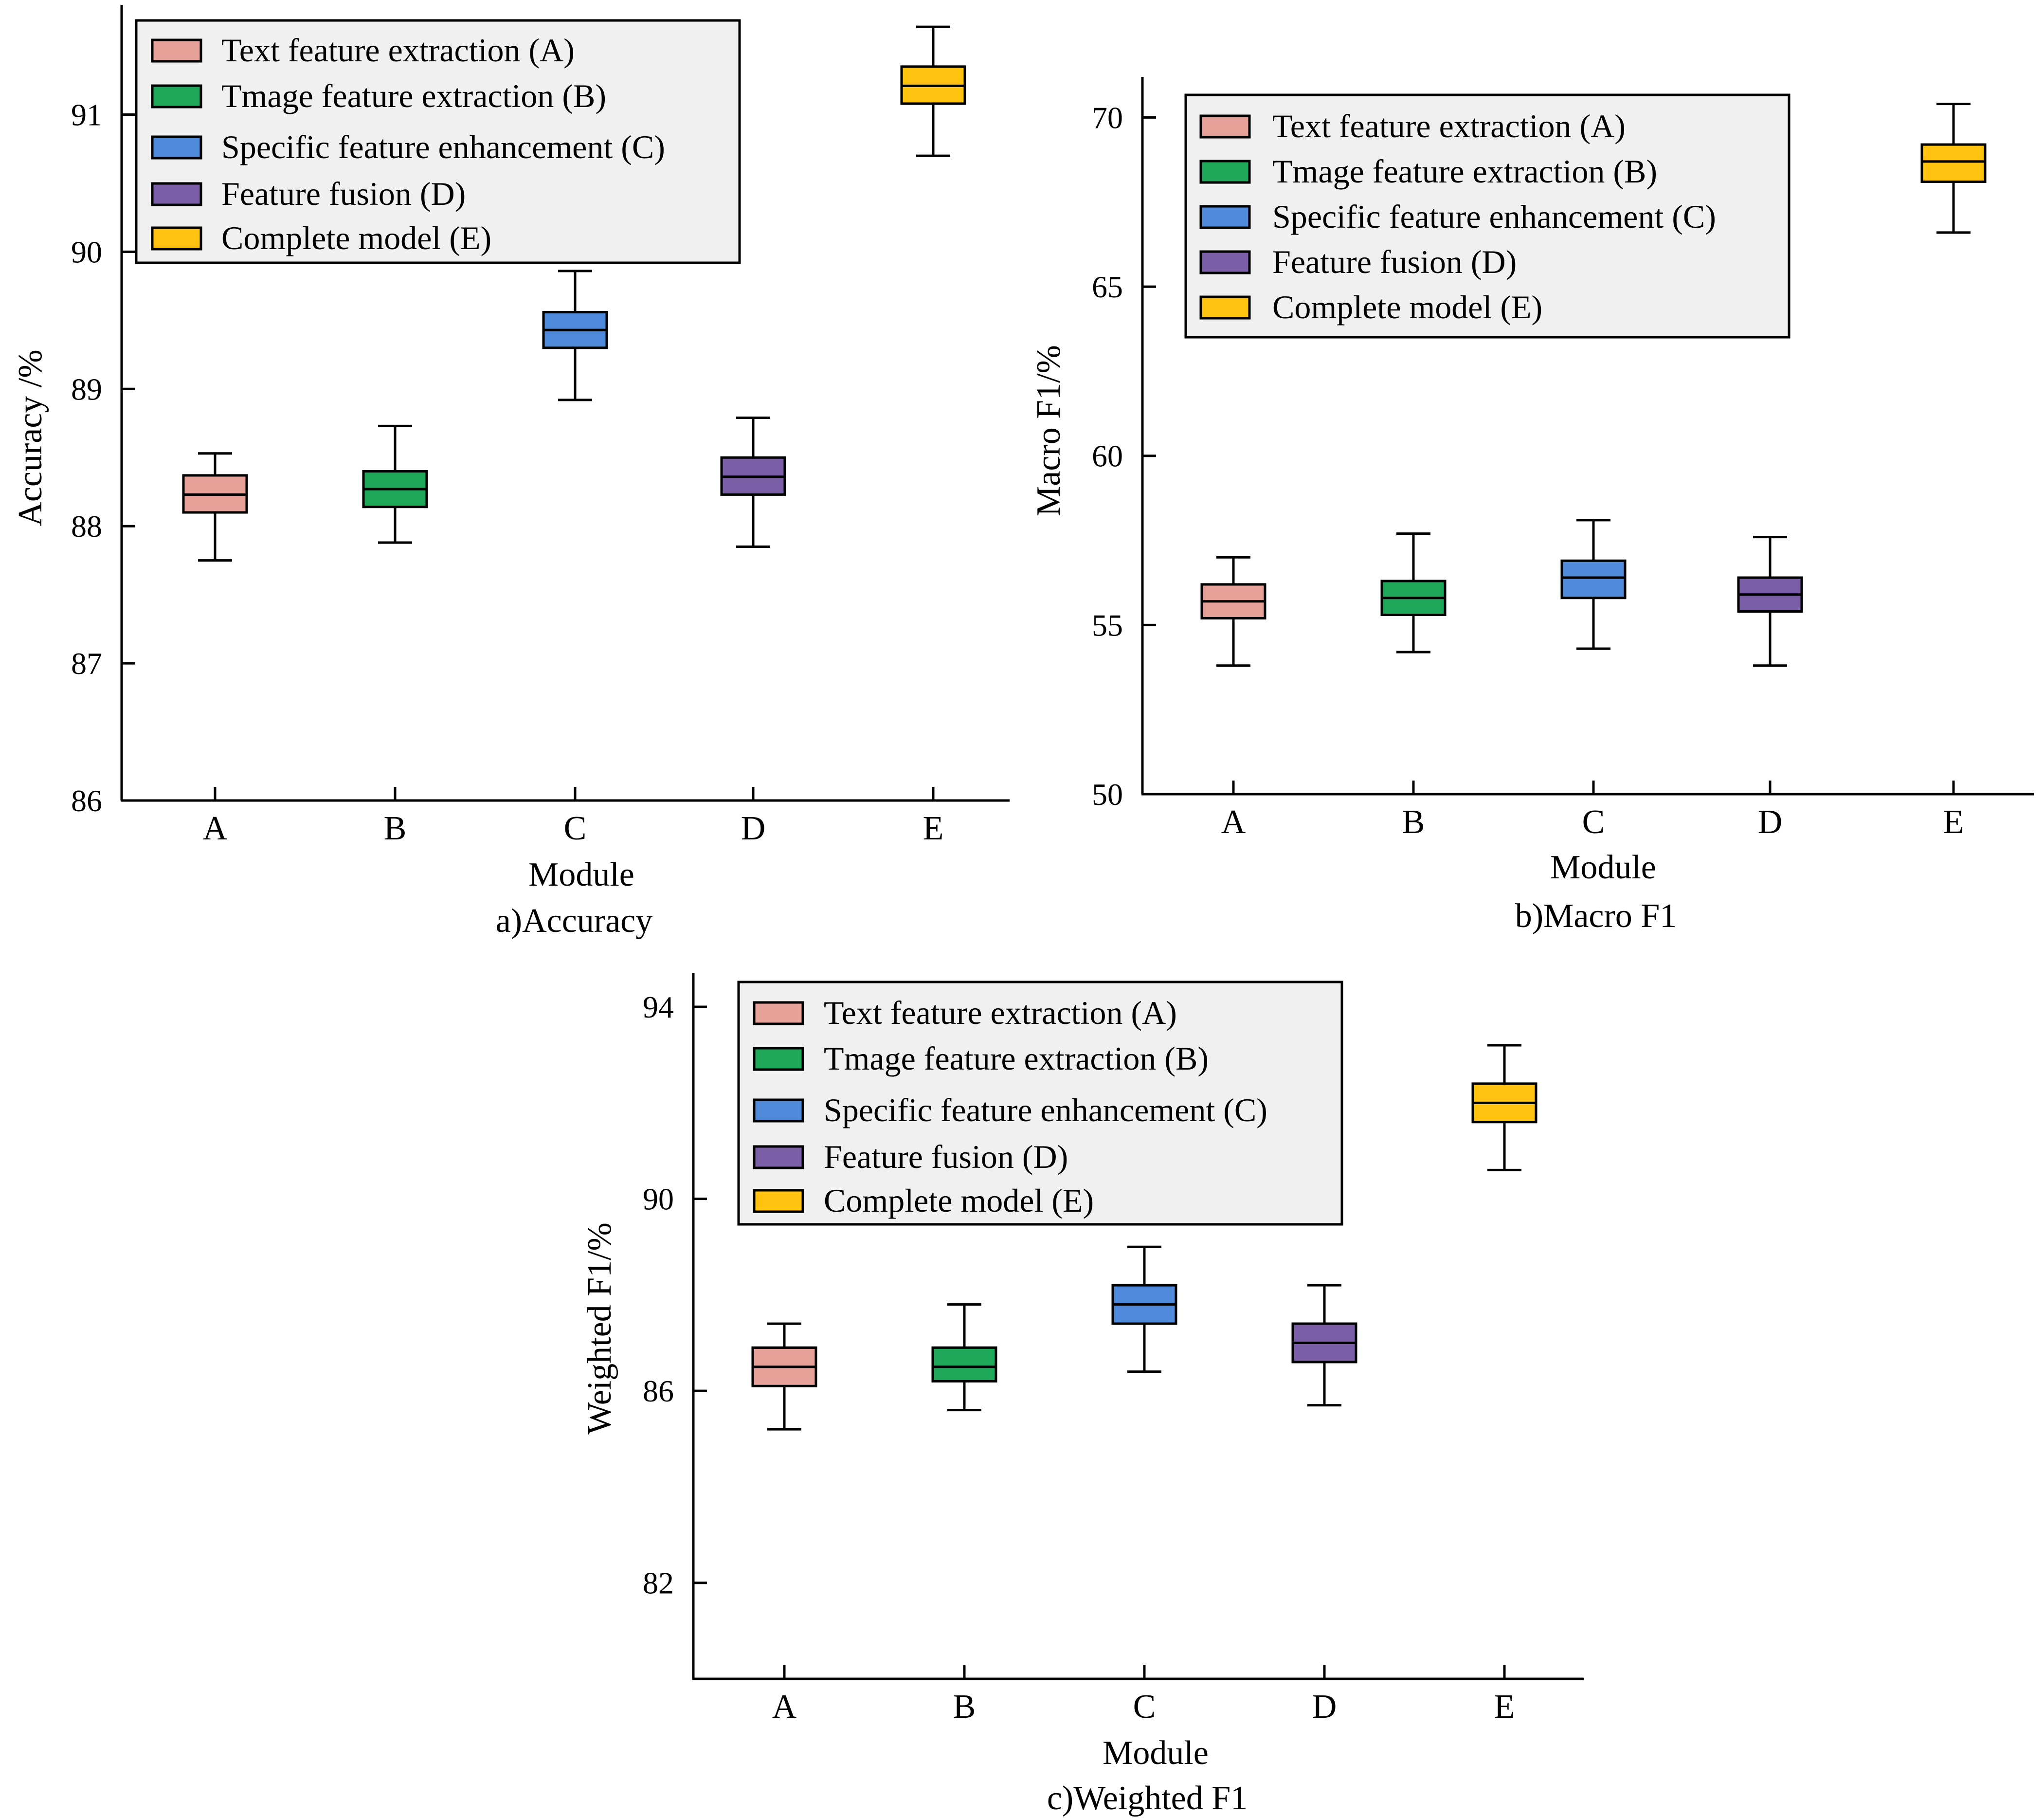 The image size is (2044, 1819). What do you see at coordinates (87, 115) in the screenshot?
I see `y-tick-label: 91` at bounding box center [87, 115].